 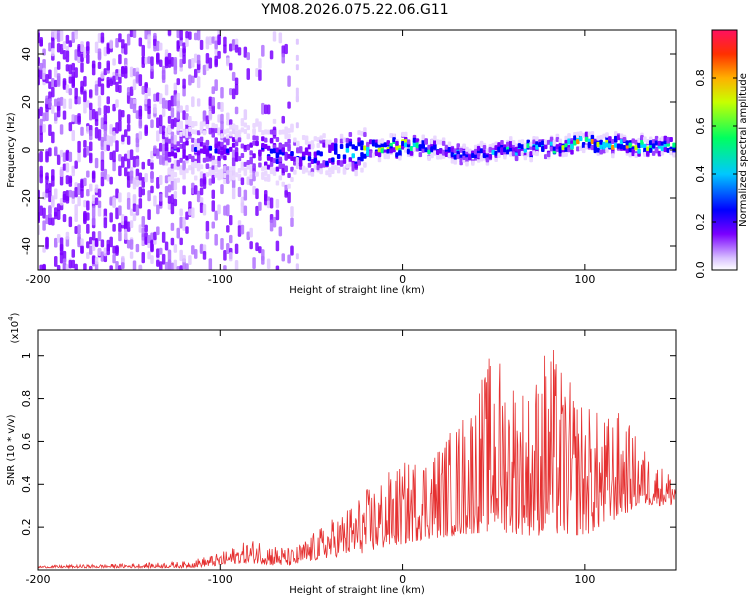 I want to click on snr-y-scale: (x104), so click(x=14, y=327).